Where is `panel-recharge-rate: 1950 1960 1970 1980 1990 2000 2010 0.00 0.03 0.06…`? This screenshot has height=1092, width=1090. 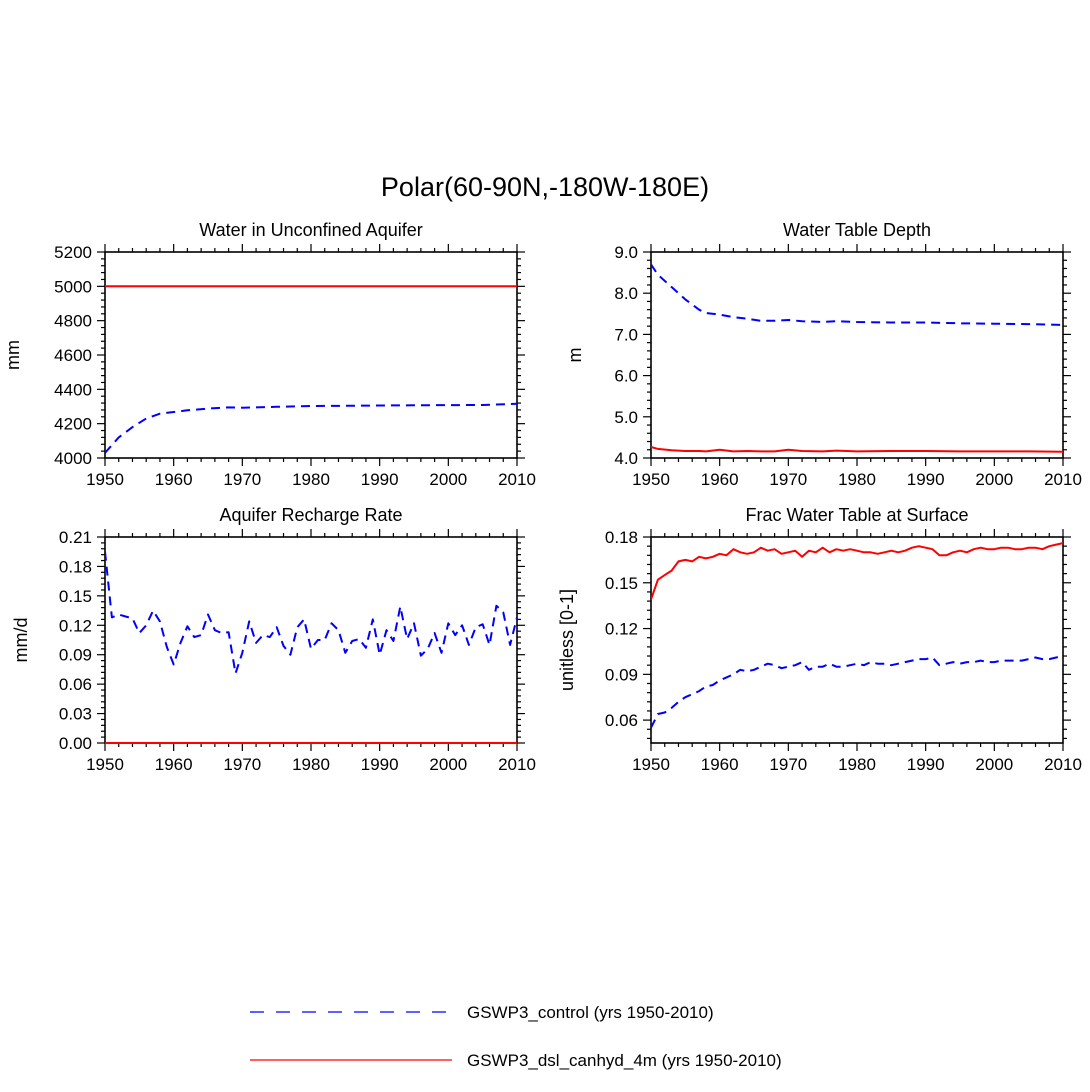 panel-recharge-rate: 1950 1960 1970 1980 1990 2000 2010 0.00 0.03 0.06… is located at coordinates (273, 639).